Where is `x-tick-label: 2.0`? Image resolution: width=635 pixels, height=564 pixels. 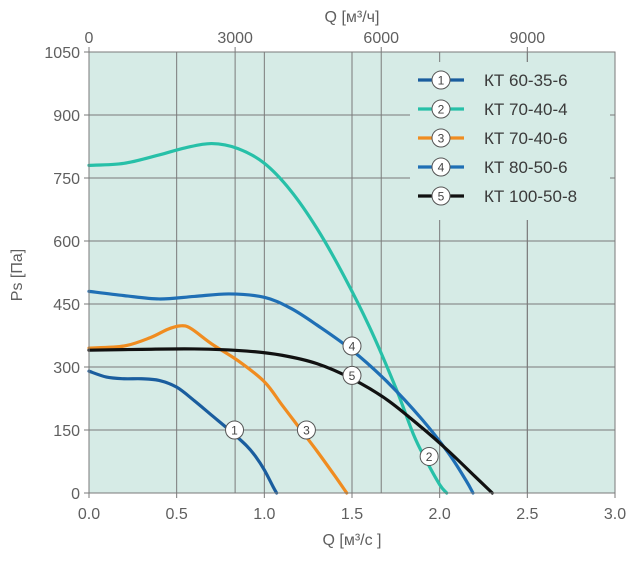 x-tick-label: 2.0 is located at coordinates (440, 514).